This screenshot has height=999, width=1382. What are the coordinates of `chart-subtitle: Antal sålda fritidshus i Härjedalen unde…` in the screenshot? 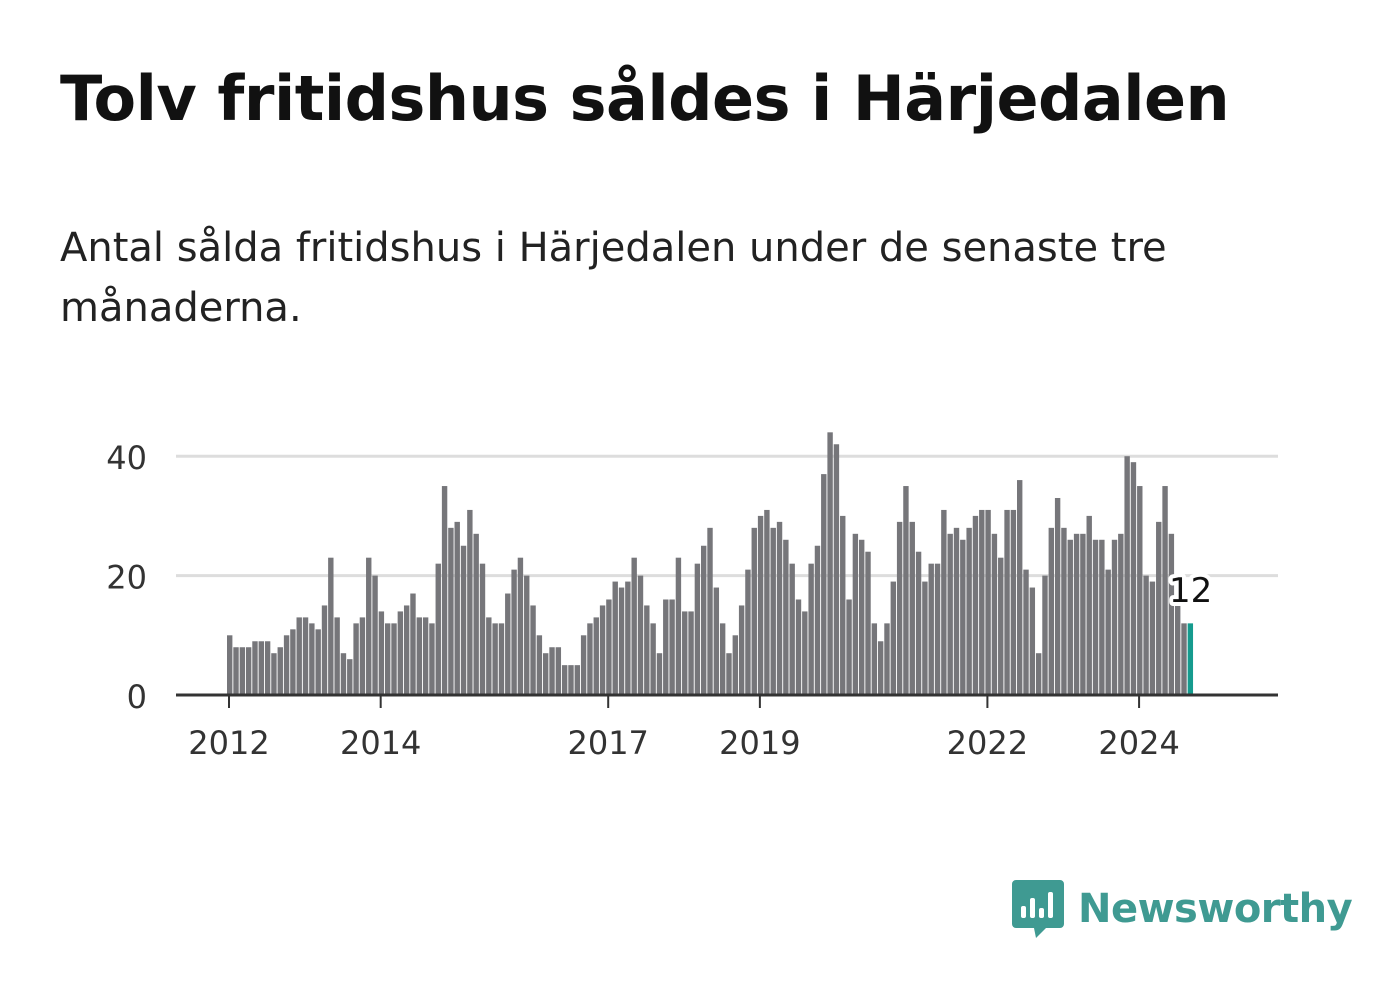 It's located at (613, 278).